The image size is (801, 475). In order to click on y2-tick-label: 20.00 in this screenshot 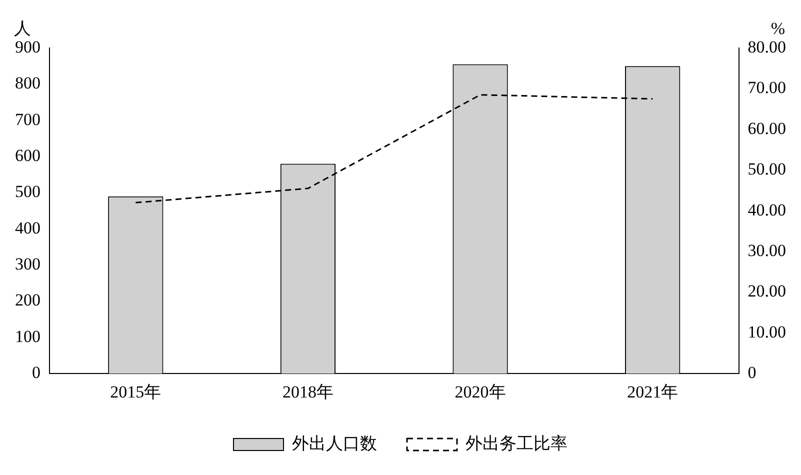, I will do `click(767, 291)`.